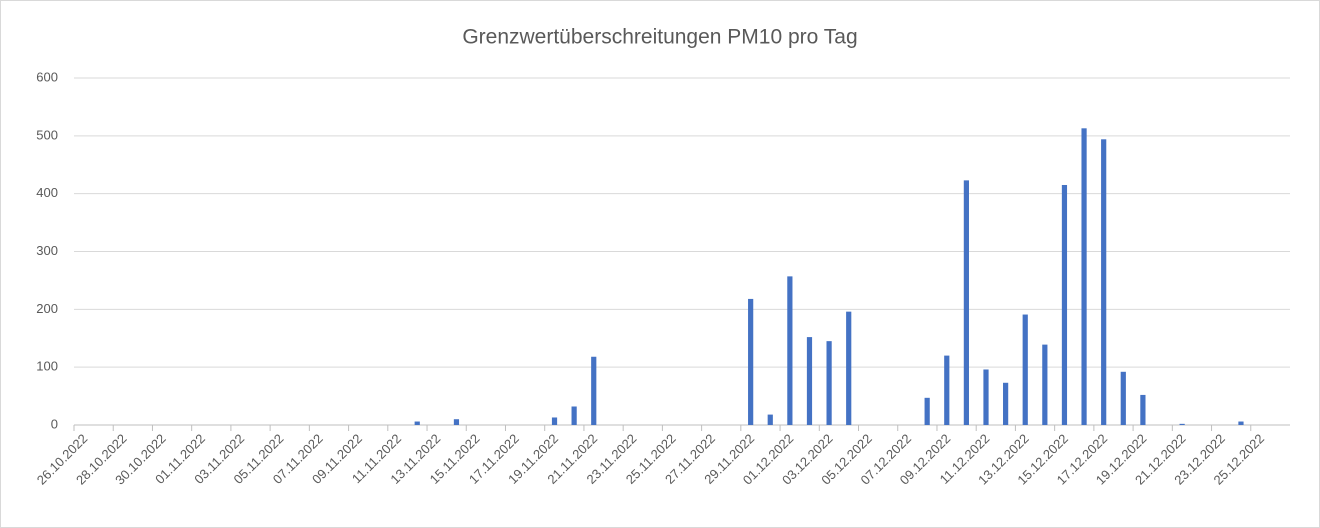  I want to click on y-tick-label: 500, so click(47, 134).